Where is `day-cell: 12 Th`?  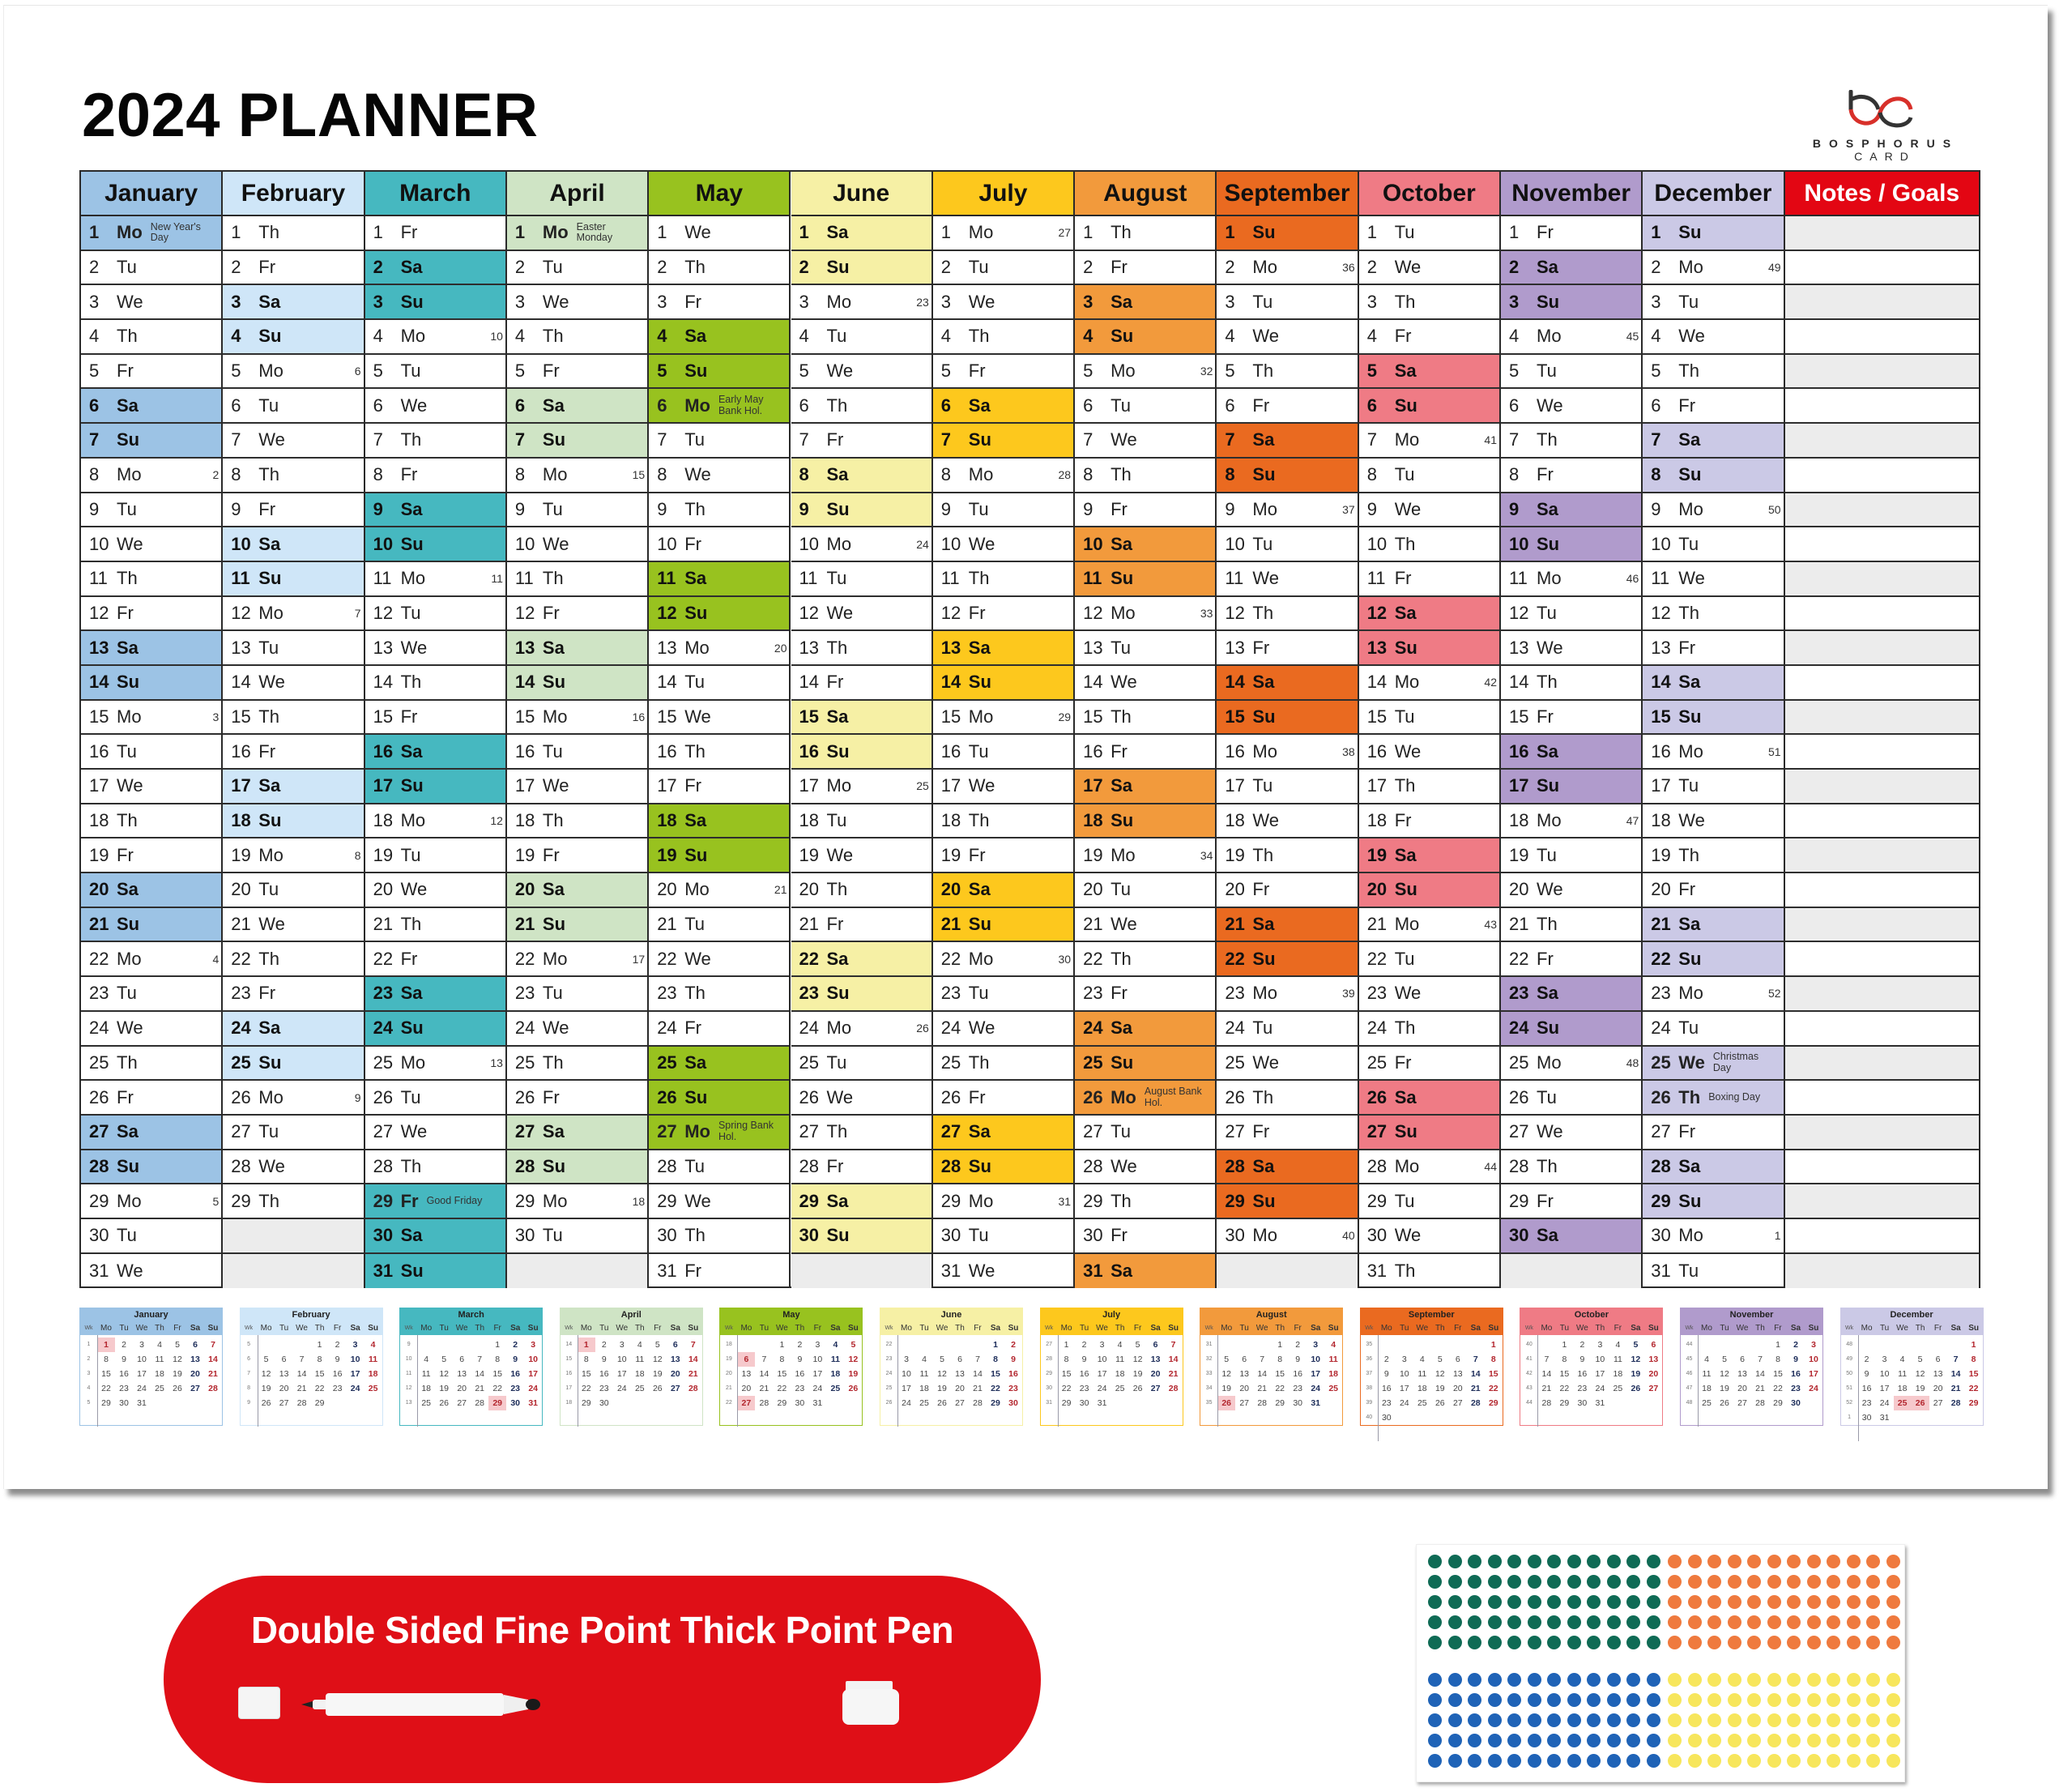 day-cell: 12 Th is located at coordinates (1713, 614).